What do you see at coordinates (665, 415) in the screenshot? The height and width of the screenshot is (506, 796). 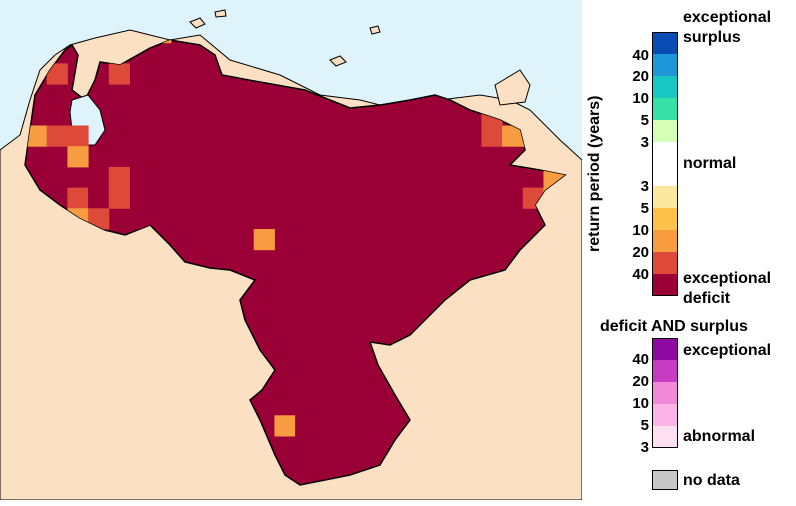 I see `both-swatch-b5` at bounding box center [665, 415].